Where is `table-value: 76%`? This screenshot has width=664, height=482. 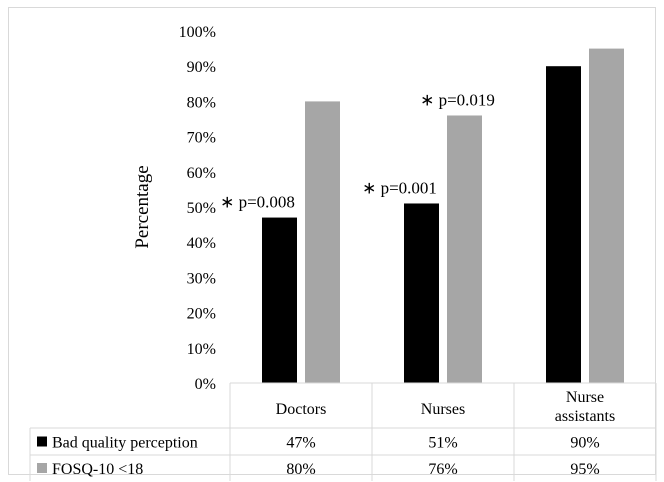 table-value: 76% is located at coordinates (442, 469).